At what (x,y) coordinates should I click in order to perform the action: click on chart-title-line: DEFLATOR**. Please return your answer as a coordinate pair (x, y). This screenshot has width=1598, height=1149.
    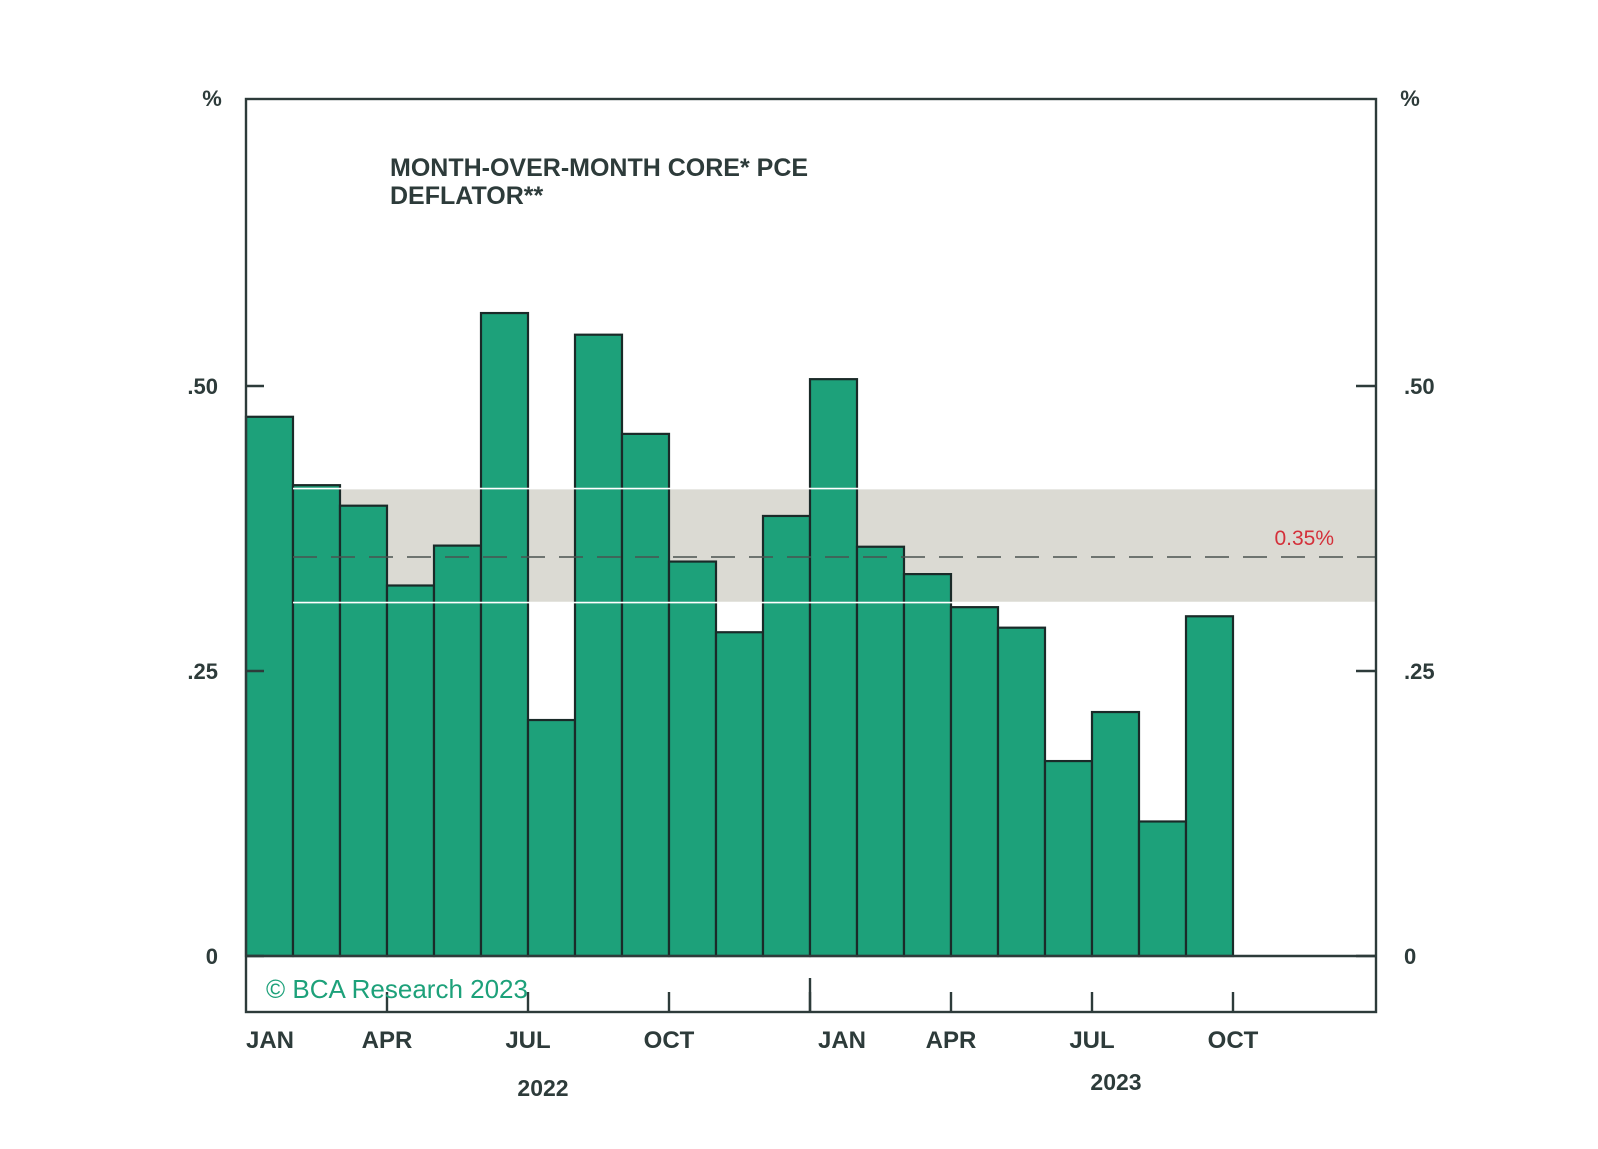
    Looking at the image, I should click on (467, 196).